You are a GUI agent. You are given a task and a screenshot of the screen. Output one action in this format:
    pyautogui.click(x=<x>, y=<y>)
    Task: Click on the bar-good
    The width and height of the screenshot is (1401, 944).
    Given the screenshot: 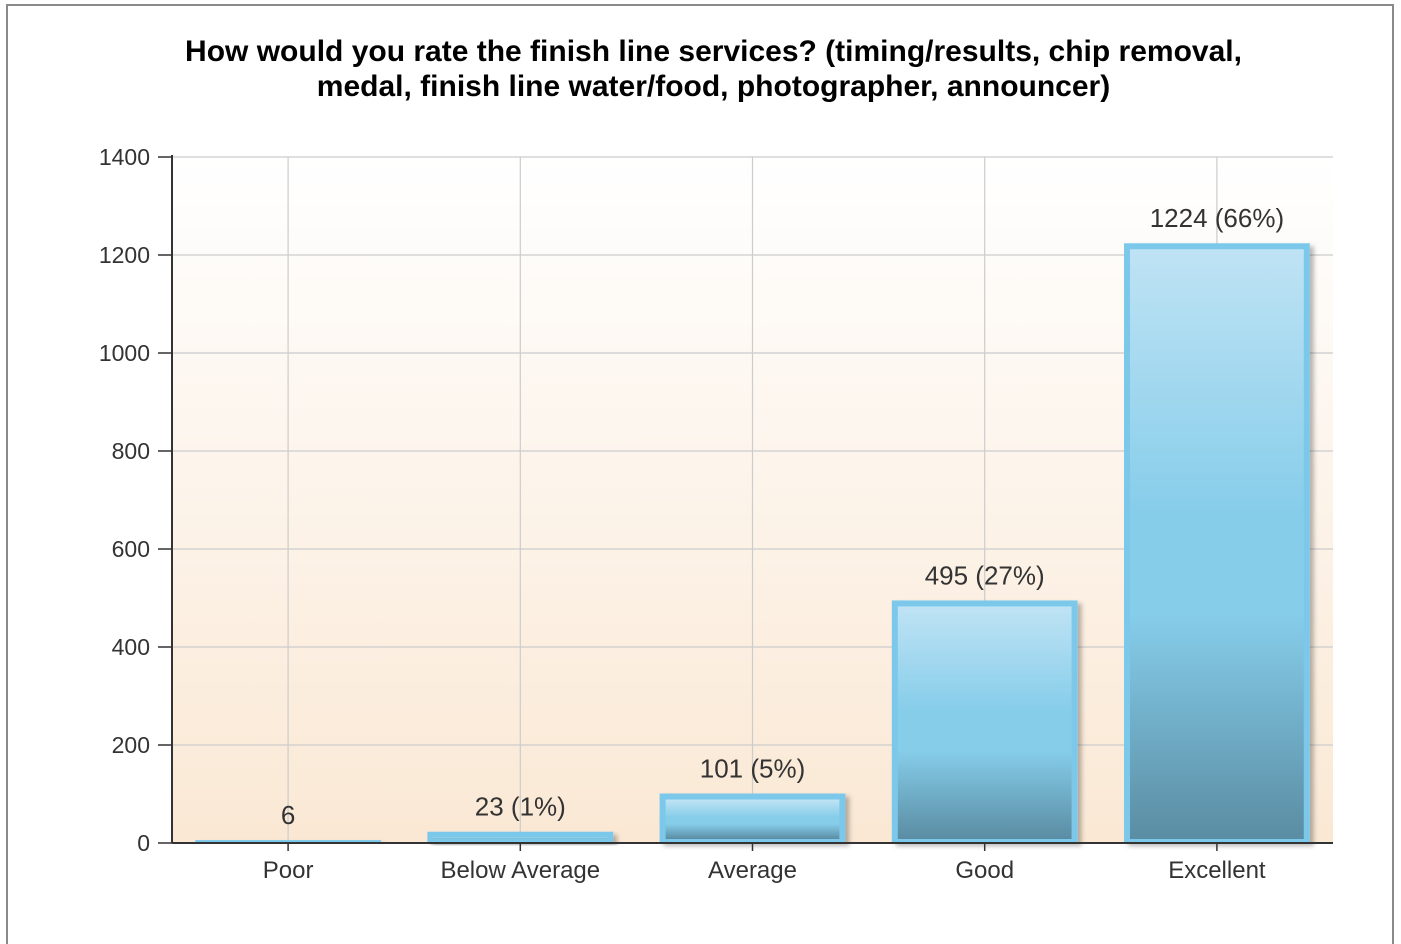 What is the action you would take?
    pyautogui.click(x=985, y=721)
    